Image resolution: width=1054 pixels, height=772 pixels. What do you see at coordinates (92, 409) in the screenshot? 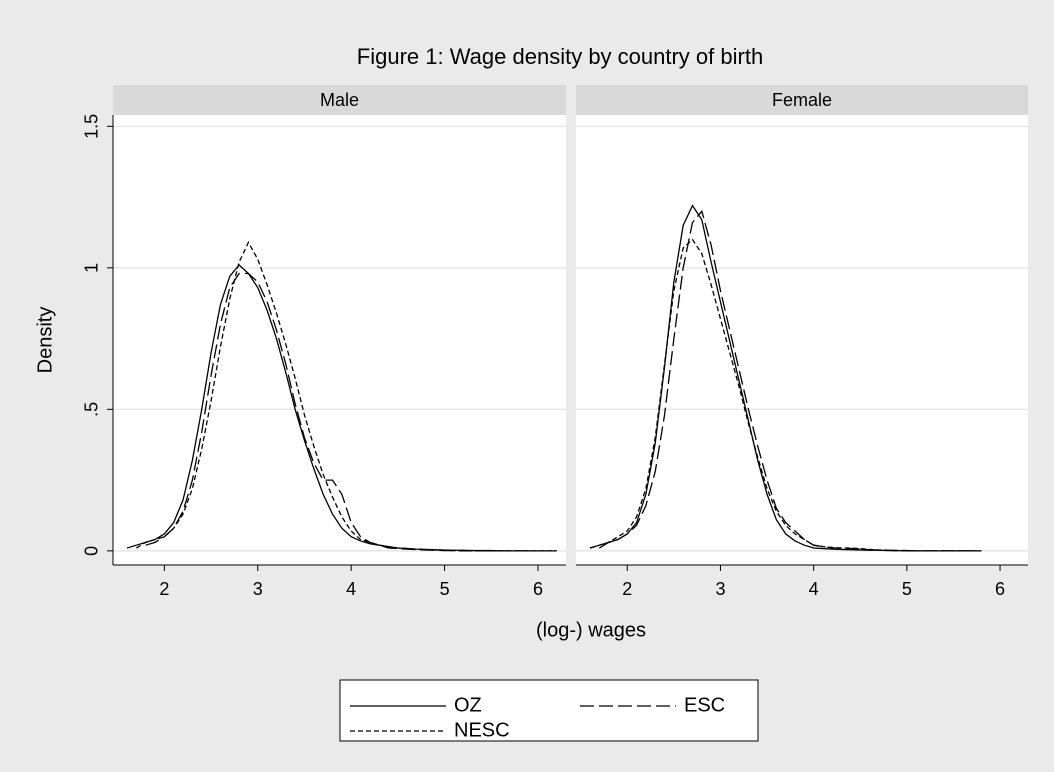
I see `y-tick-label: .5` at bounding box center [92, 409].